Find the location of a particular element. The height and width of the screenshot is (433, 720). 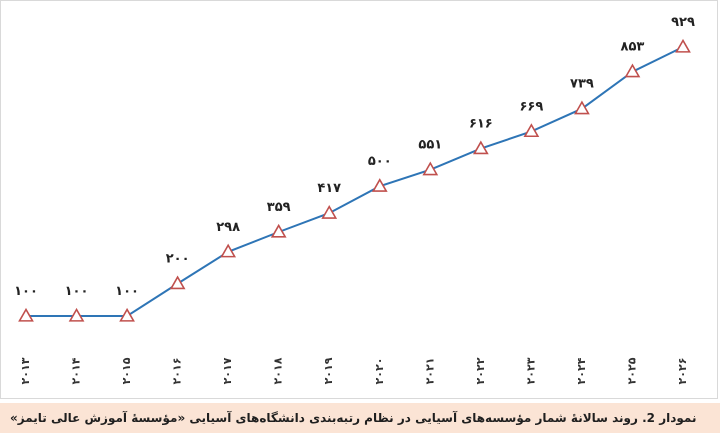

data-label: ۵۵۱ is located at coordinates (430, 145).